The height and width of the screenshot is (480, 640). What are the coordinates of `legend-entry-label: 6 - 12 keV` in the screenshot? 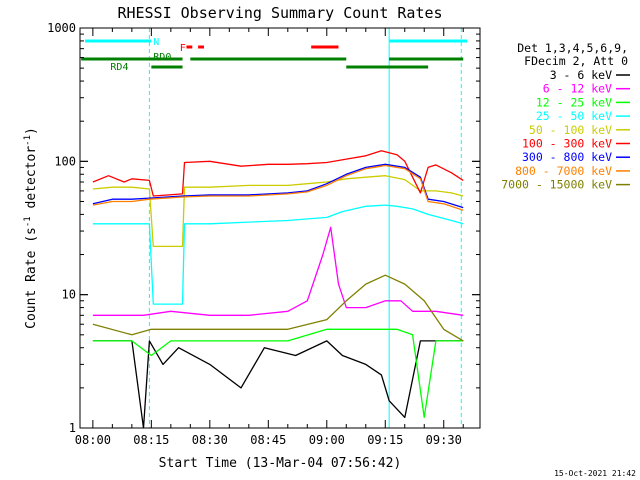 It's located at (577, 89).